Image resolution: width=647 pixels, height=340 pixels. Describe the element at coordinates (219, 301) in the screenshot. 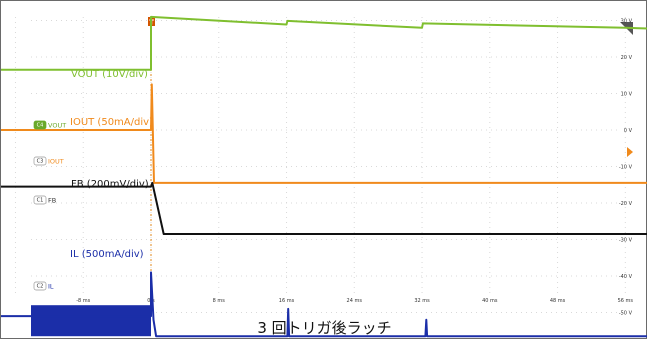

I see `x-tick-label: 8 ms` at that location.